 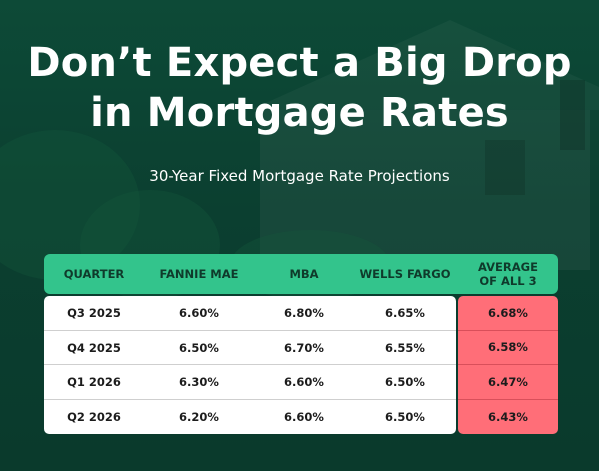 I want to click on cell-fannie-mae: 6.50%, so click(x=199, y=347).